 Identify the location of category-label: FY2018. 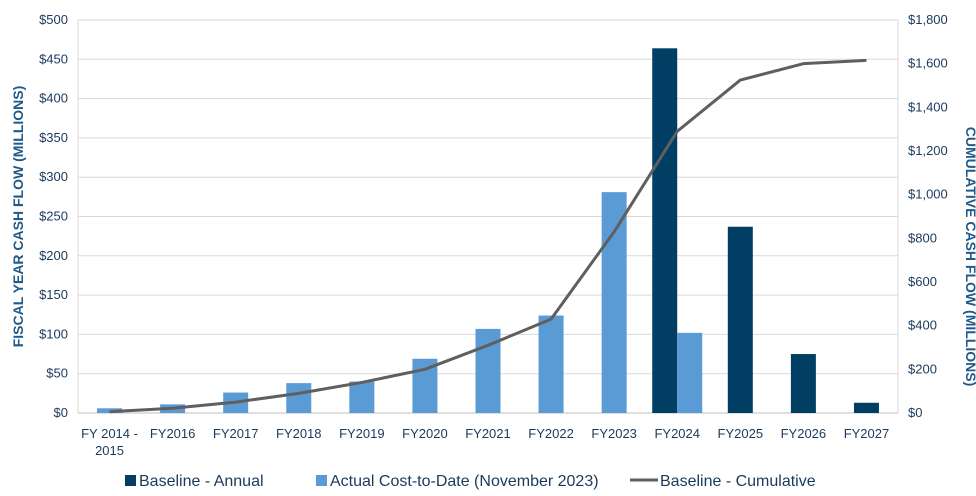
(299, 433).